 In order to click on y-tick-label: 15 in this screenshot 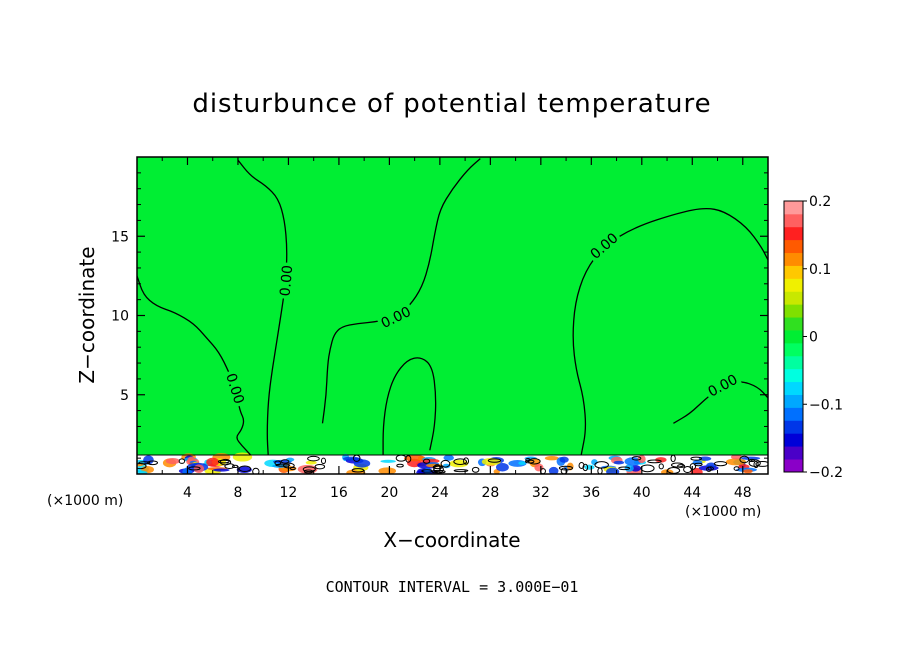, I will do `click(120, 237)`.